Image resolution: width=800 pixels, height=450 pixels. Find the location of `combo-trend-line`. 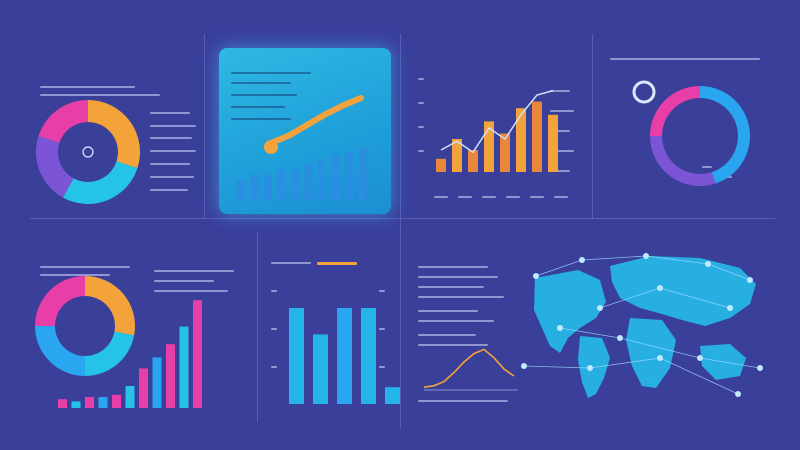

combo-trend-line is located at coordinates (497, 121).